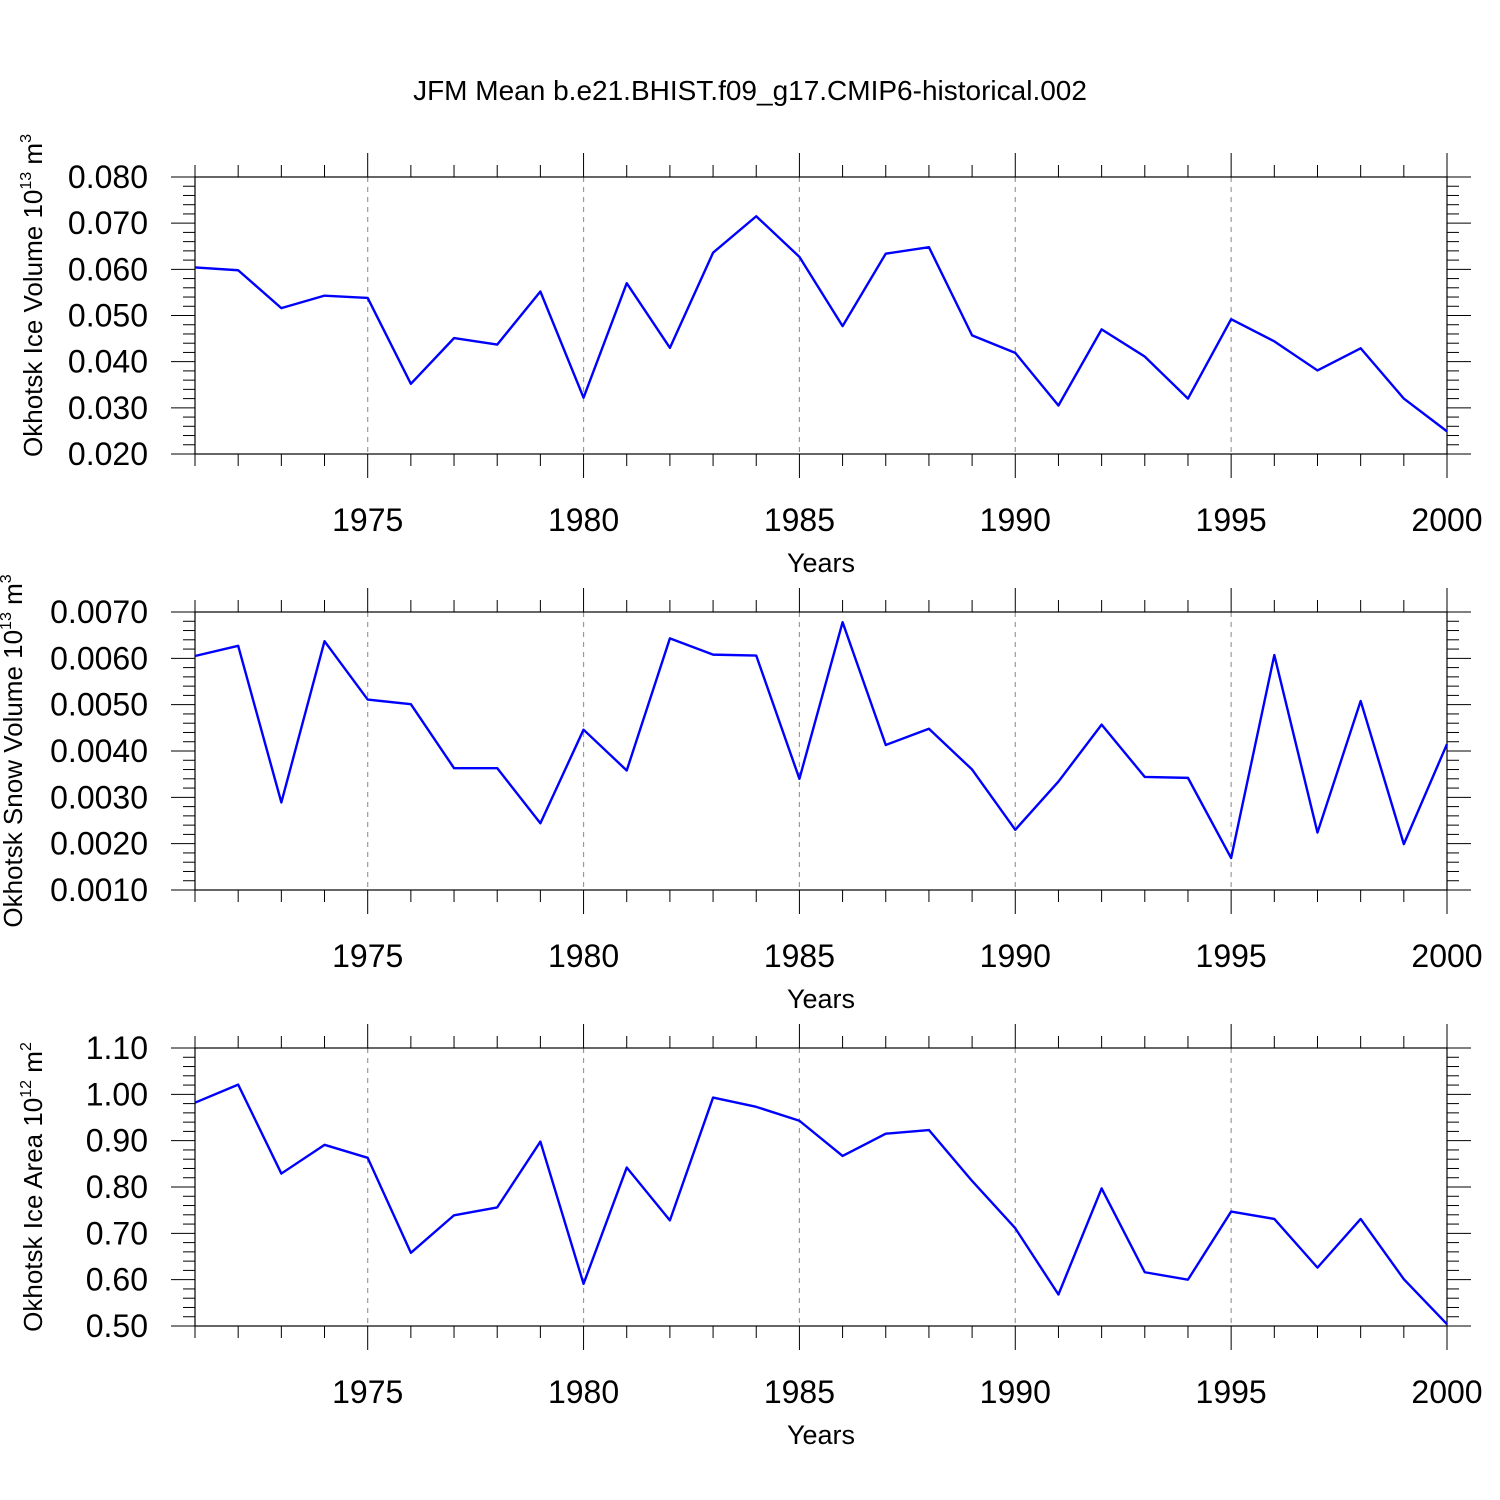  I want to click on y-axis-label: Okhotsk Snow Volume 1013 m3, so click(14, 750).